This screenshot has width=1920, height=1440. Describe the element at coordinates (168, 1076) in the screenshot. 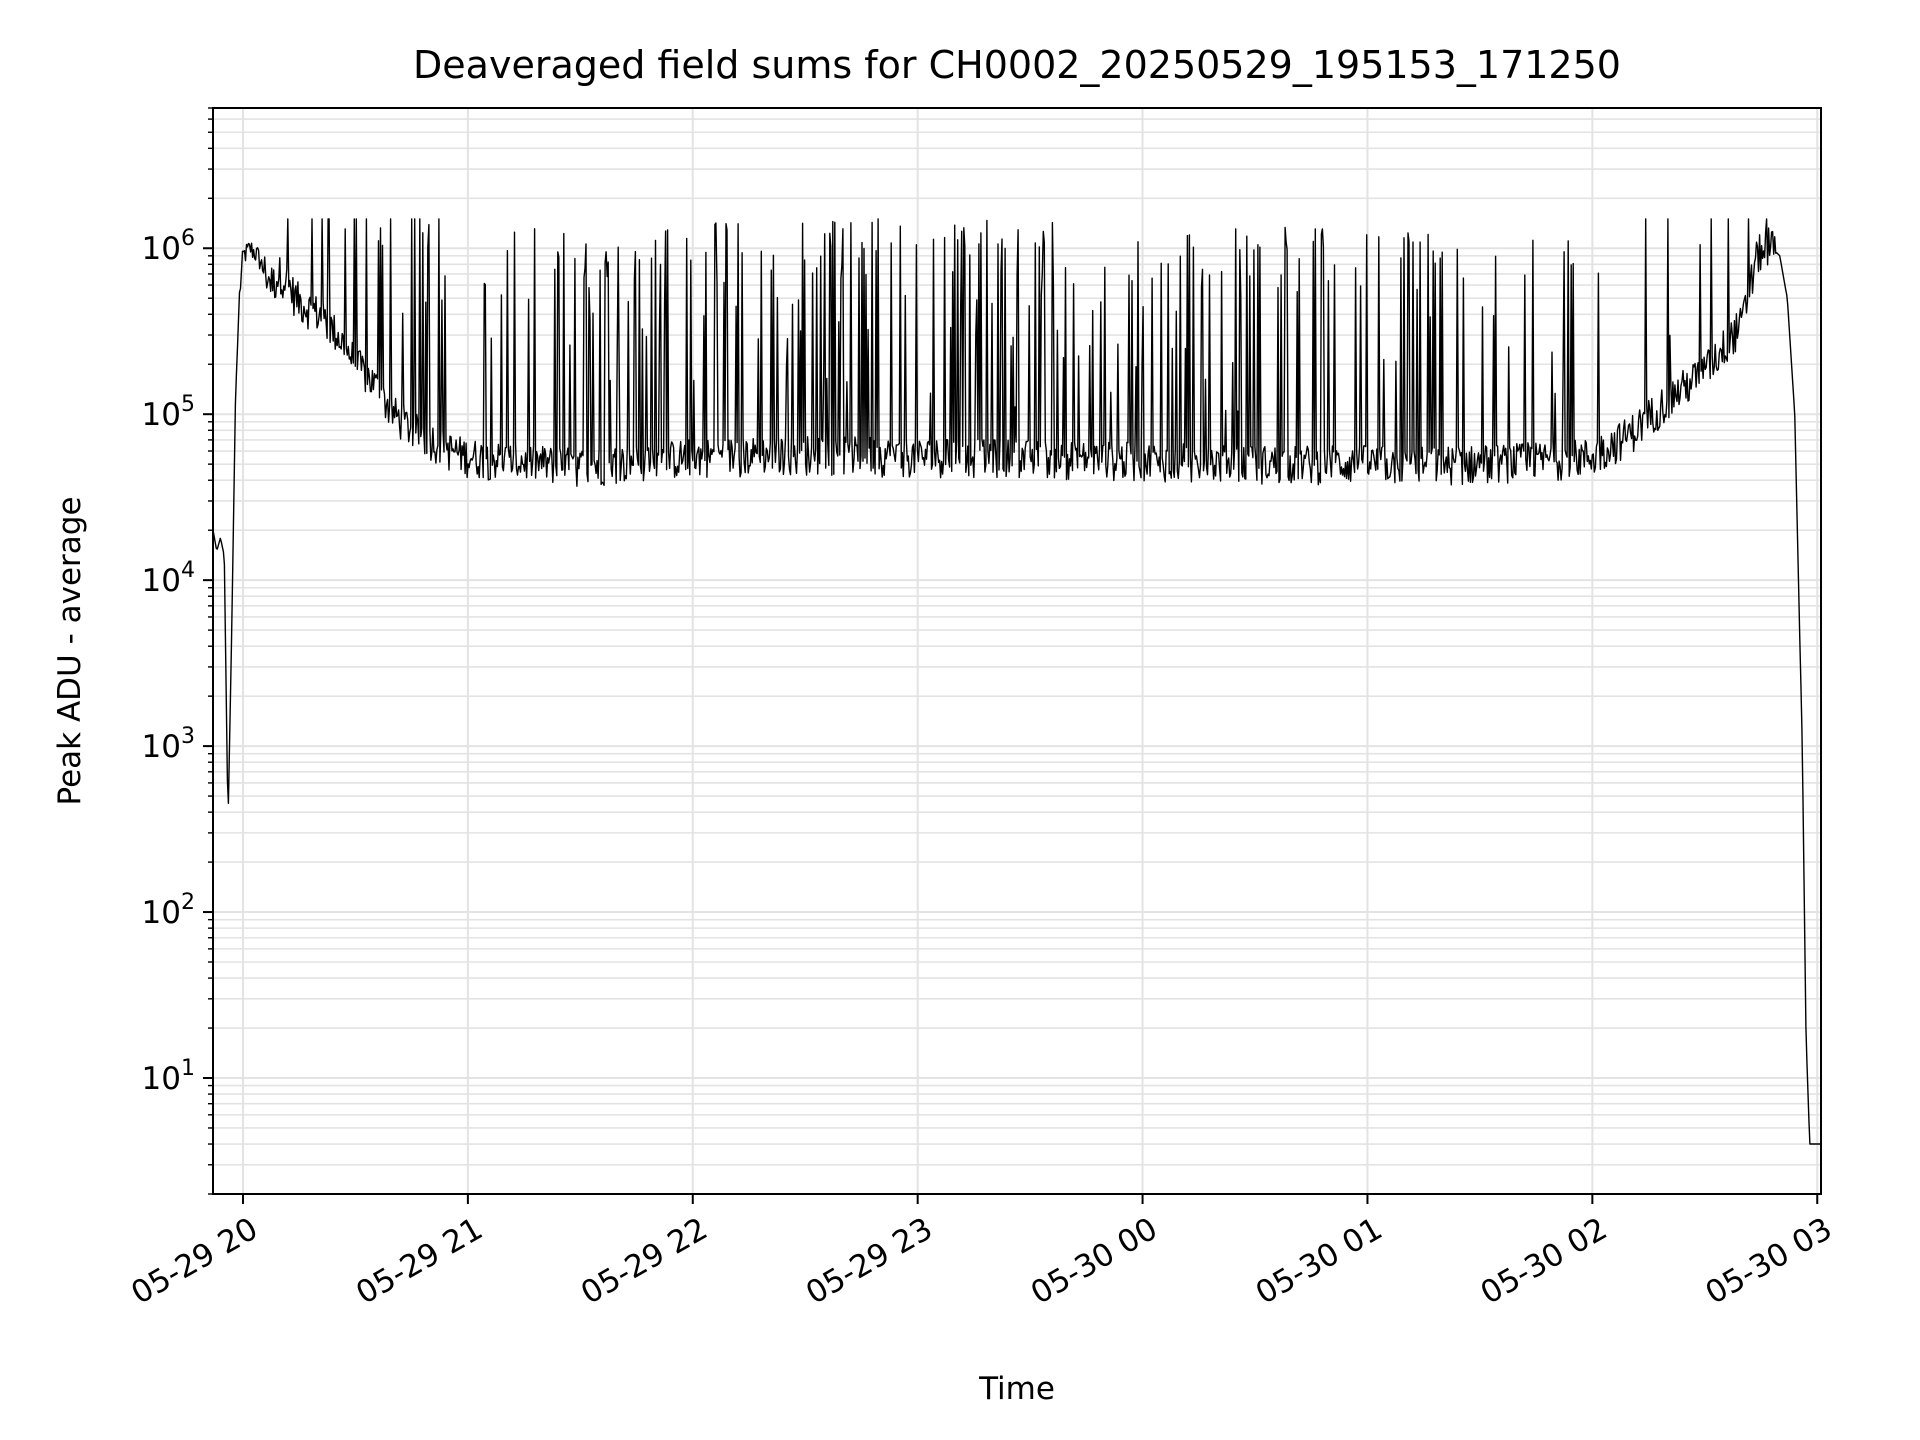

I see `y-tick-label: 10¹` at that location.